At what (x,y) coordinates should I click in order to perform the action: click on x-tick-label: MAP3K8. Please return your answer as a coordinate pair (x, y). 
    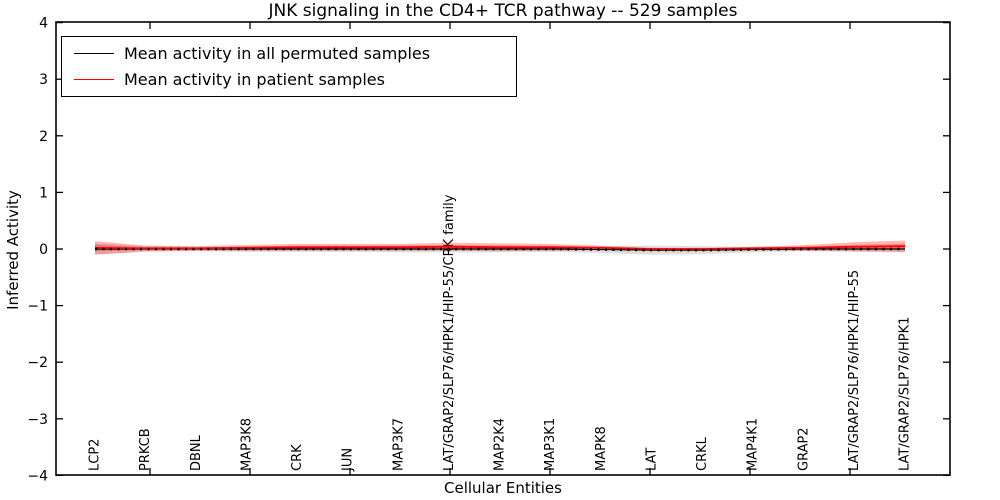
    Looking at the image, I should click on (246, 444).